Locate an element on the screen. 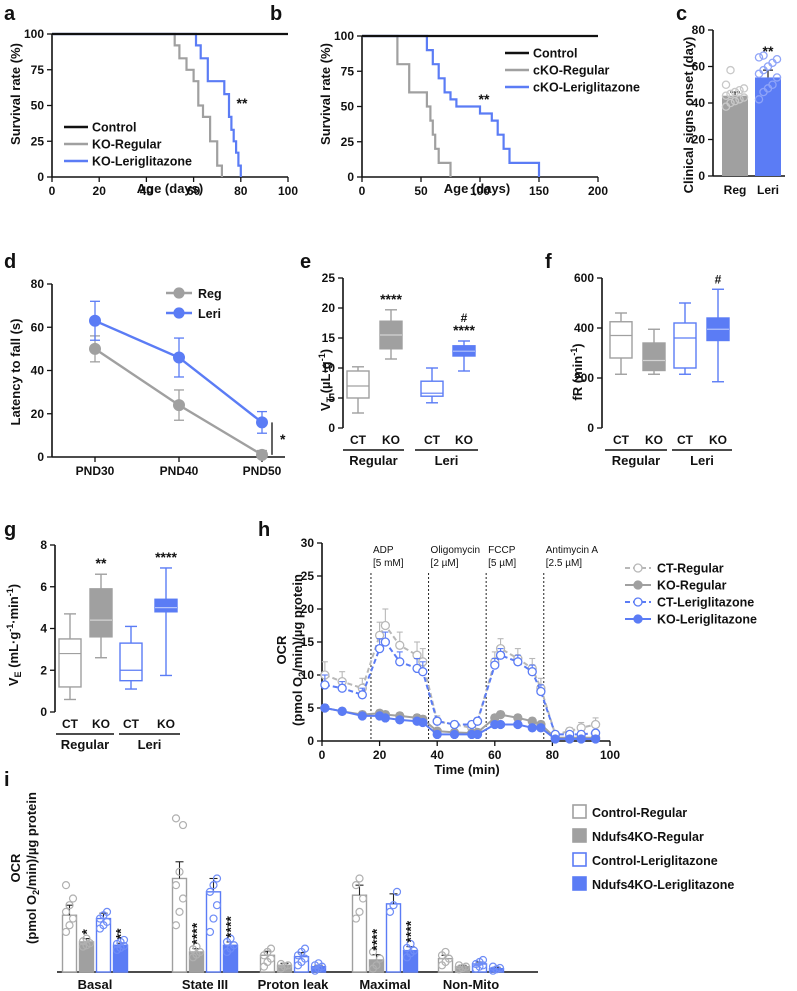 The width and height of the screenshot is (797, 991). b-significance: ** is located at coordinates (484, 99).